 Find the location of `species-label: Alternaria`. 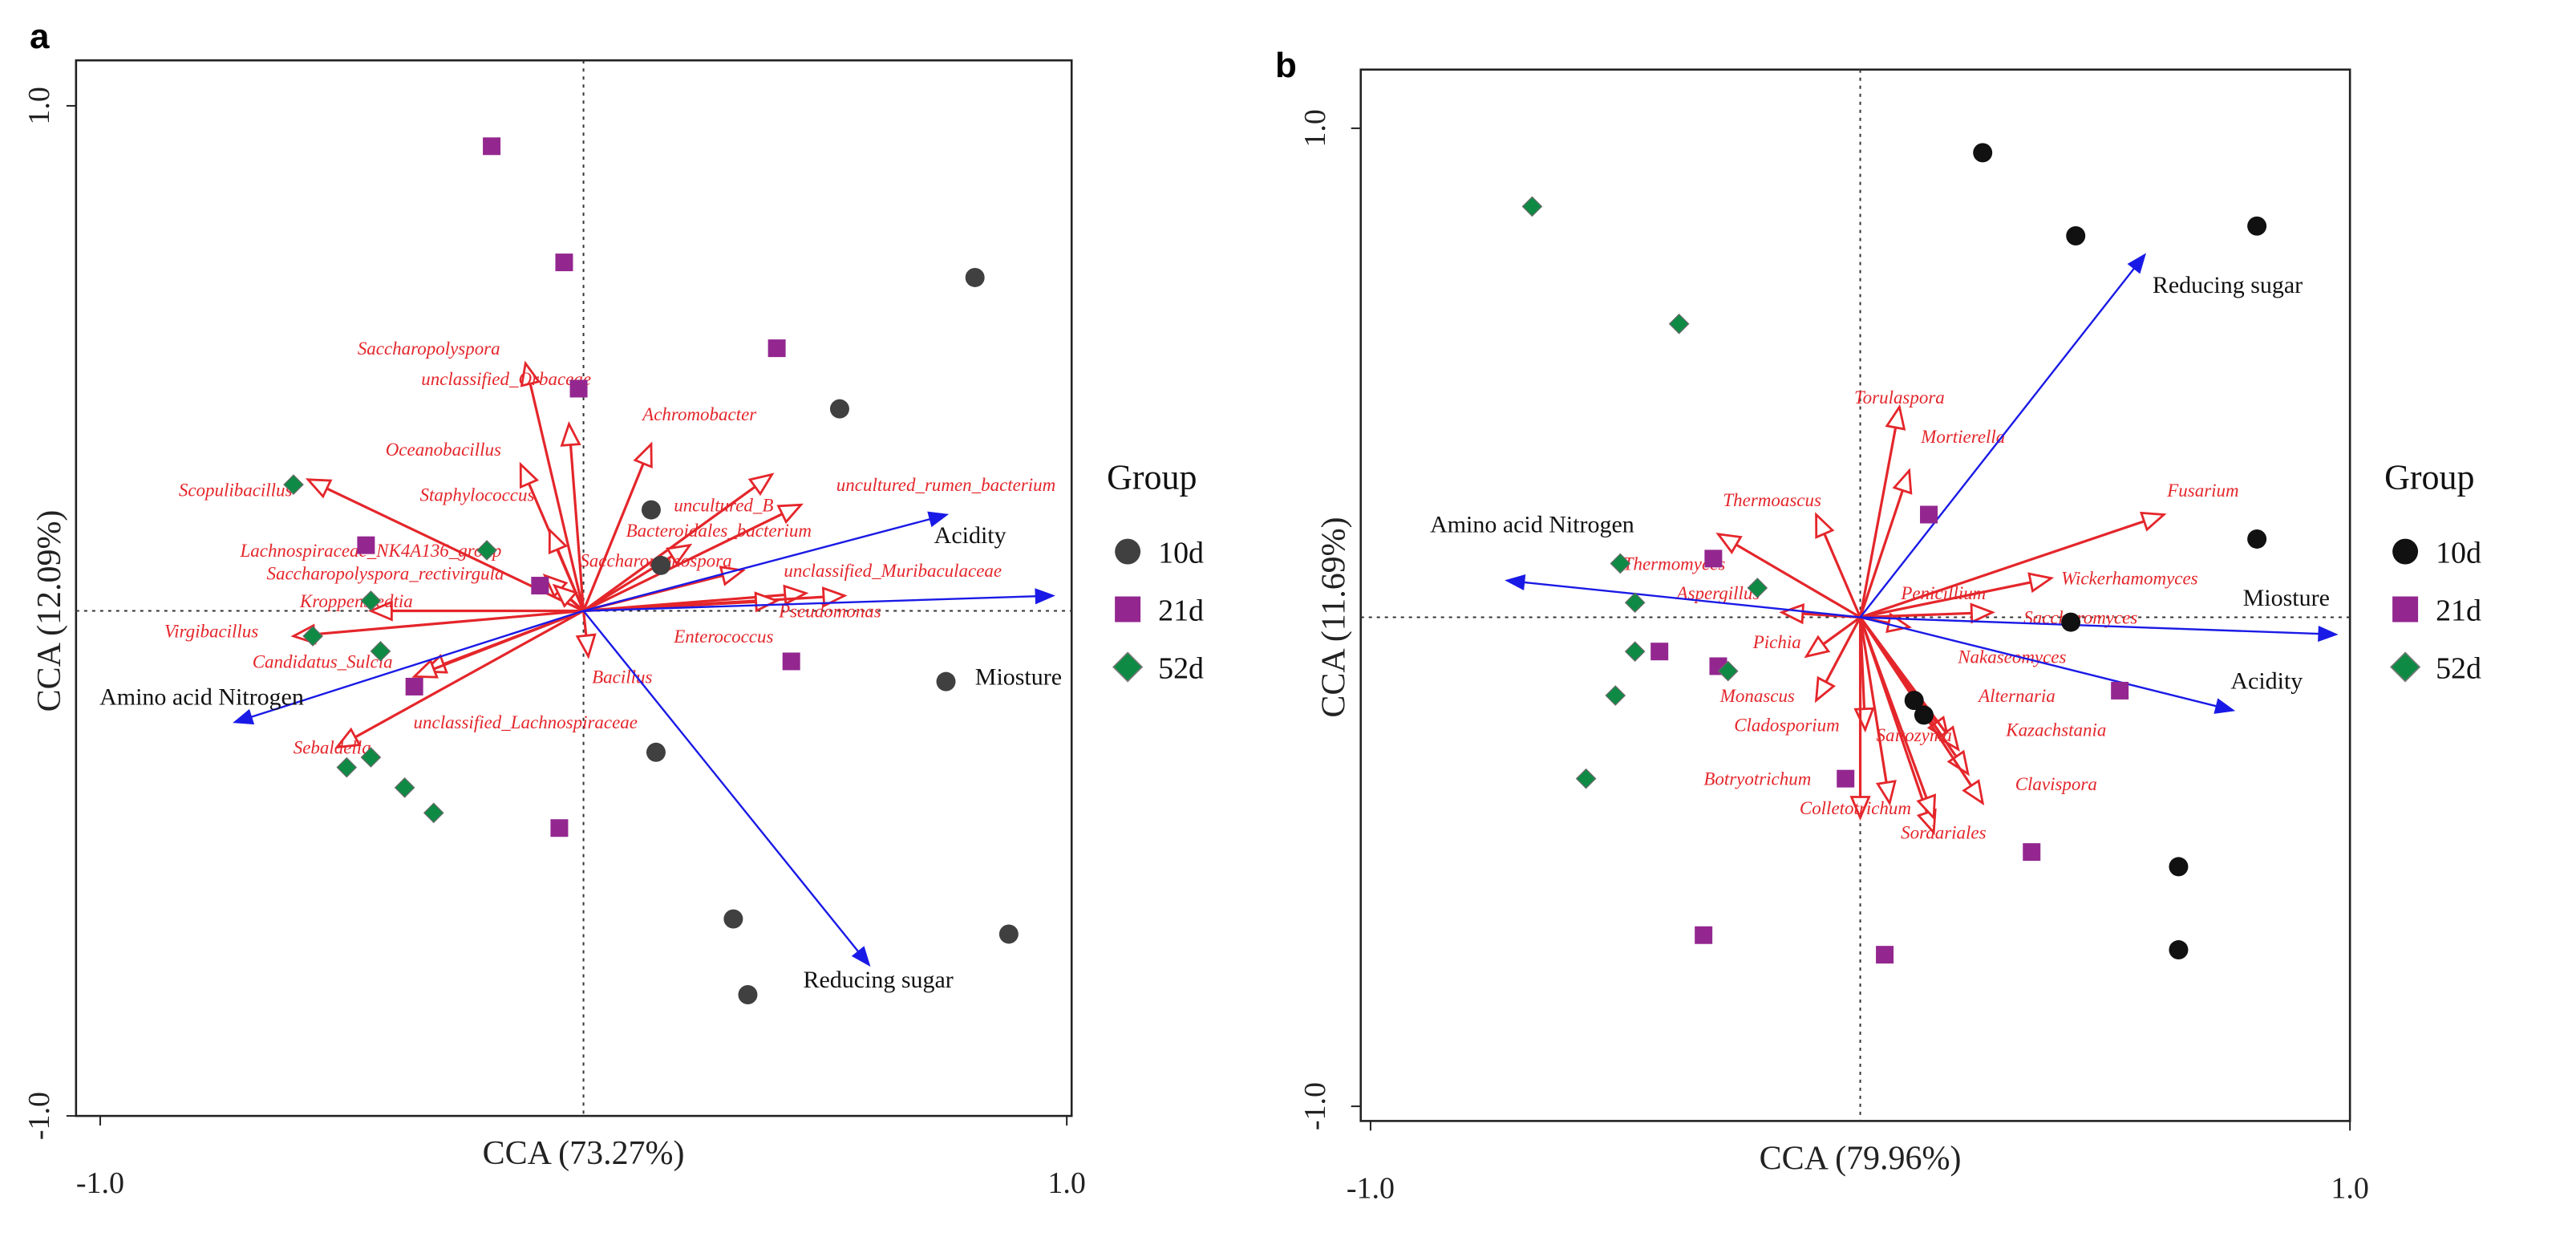

species-label: Alternaria is located at coordinates (2016, 696).